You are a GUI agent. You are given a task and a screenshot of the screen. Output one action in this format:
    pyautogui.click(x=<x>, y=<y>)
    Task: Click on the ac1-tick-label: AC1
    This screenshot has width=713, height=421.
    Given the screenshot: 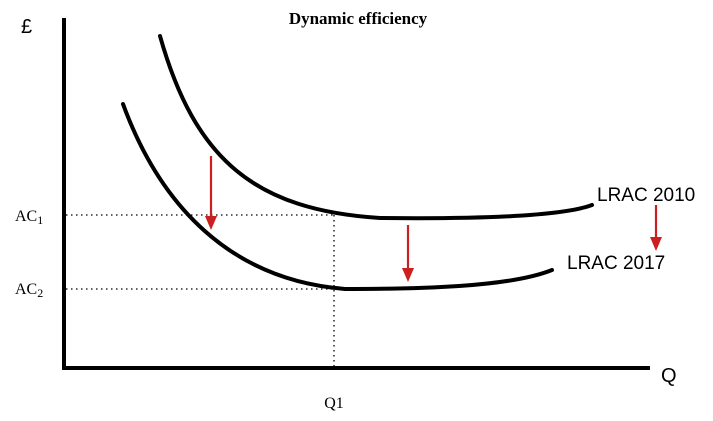 What is the action you would take?
    pyautogui.click(x=29, y=217)
    